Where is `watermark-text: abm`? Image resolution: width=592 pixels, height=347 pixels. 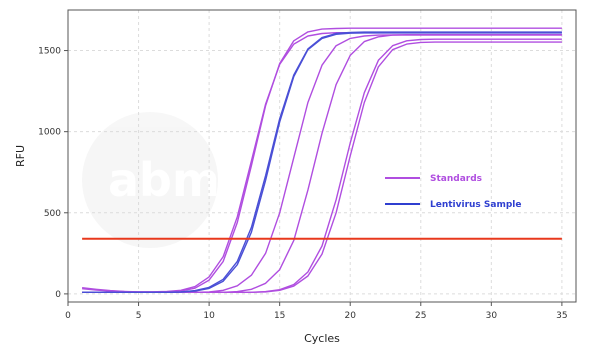
watermark-text: abm is located at coordinates (164, 180).